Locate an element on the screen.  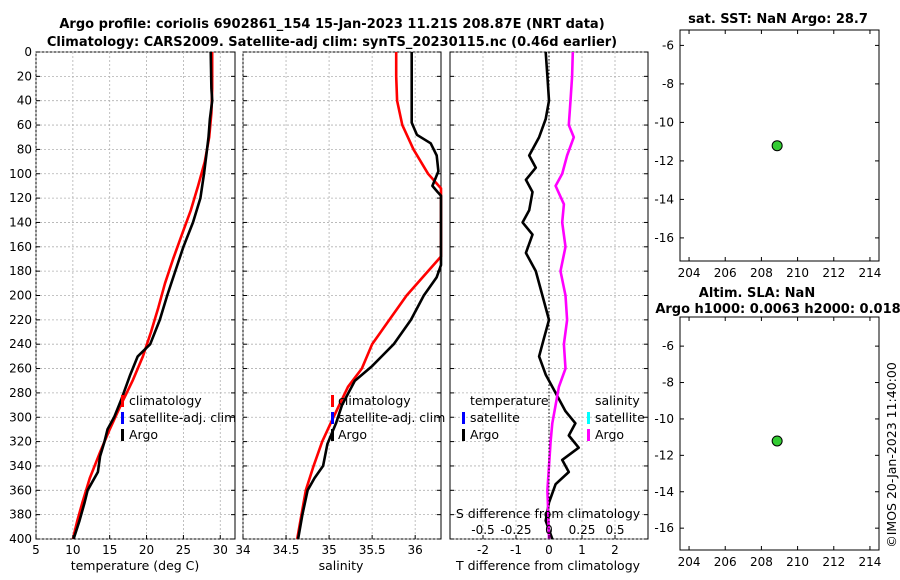
salinity-lines is located at coordinates (369, 296).